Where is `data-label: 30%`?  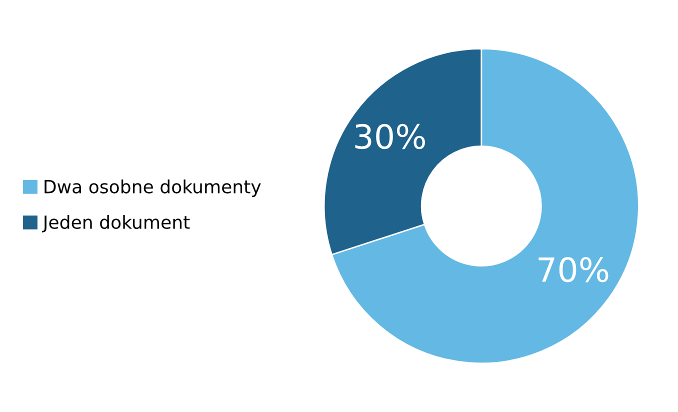 data-label: 30% is located at coordinates (390, 137).